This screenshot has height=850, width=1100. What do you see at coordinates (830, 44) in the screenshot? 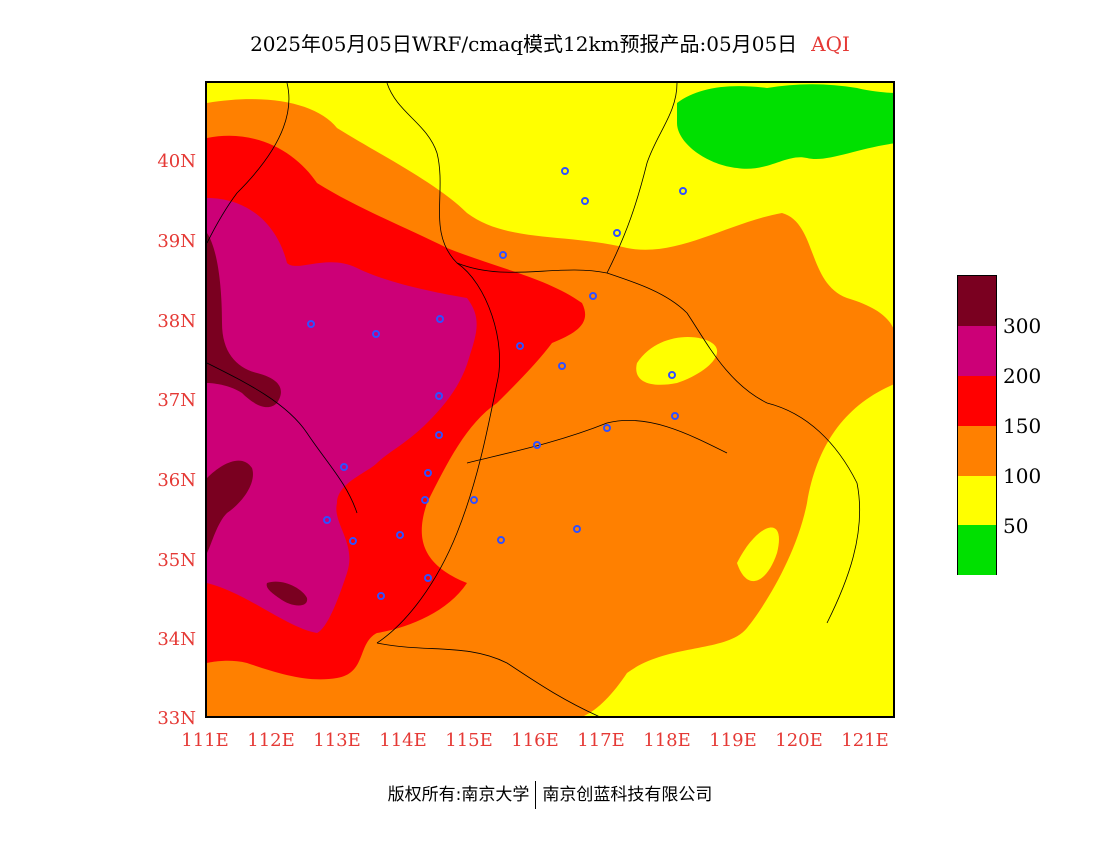
I see `title-variable: AQI` at bounding box center [830, 44].